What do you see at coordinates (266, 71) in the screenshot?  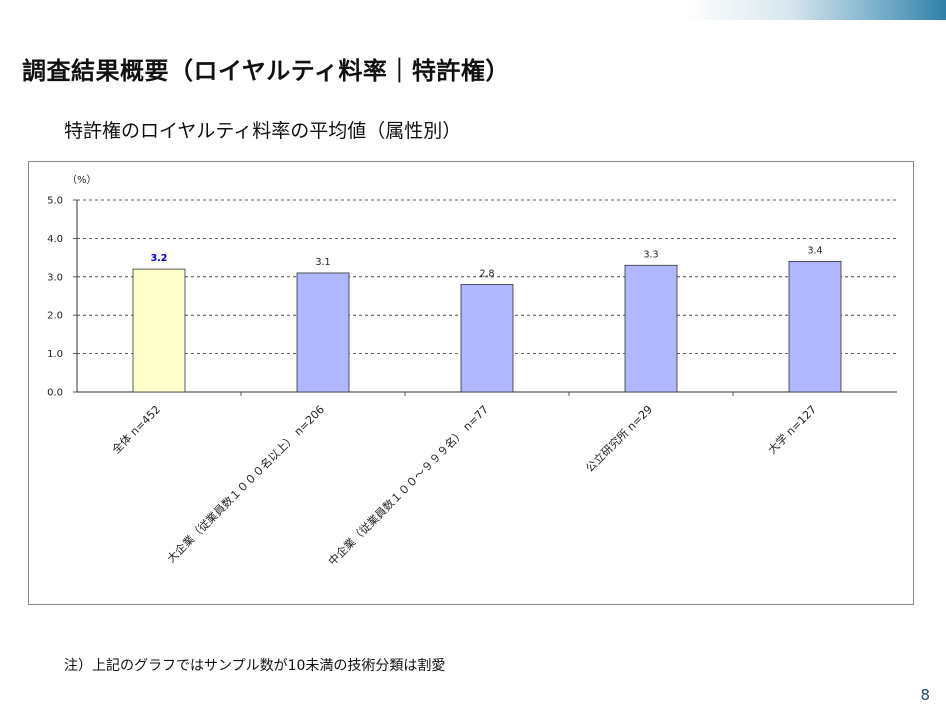 I see `slide-title: 調査結果概要（ロイヤルティ料率｜特許権）` at bounding box center [266, 71].